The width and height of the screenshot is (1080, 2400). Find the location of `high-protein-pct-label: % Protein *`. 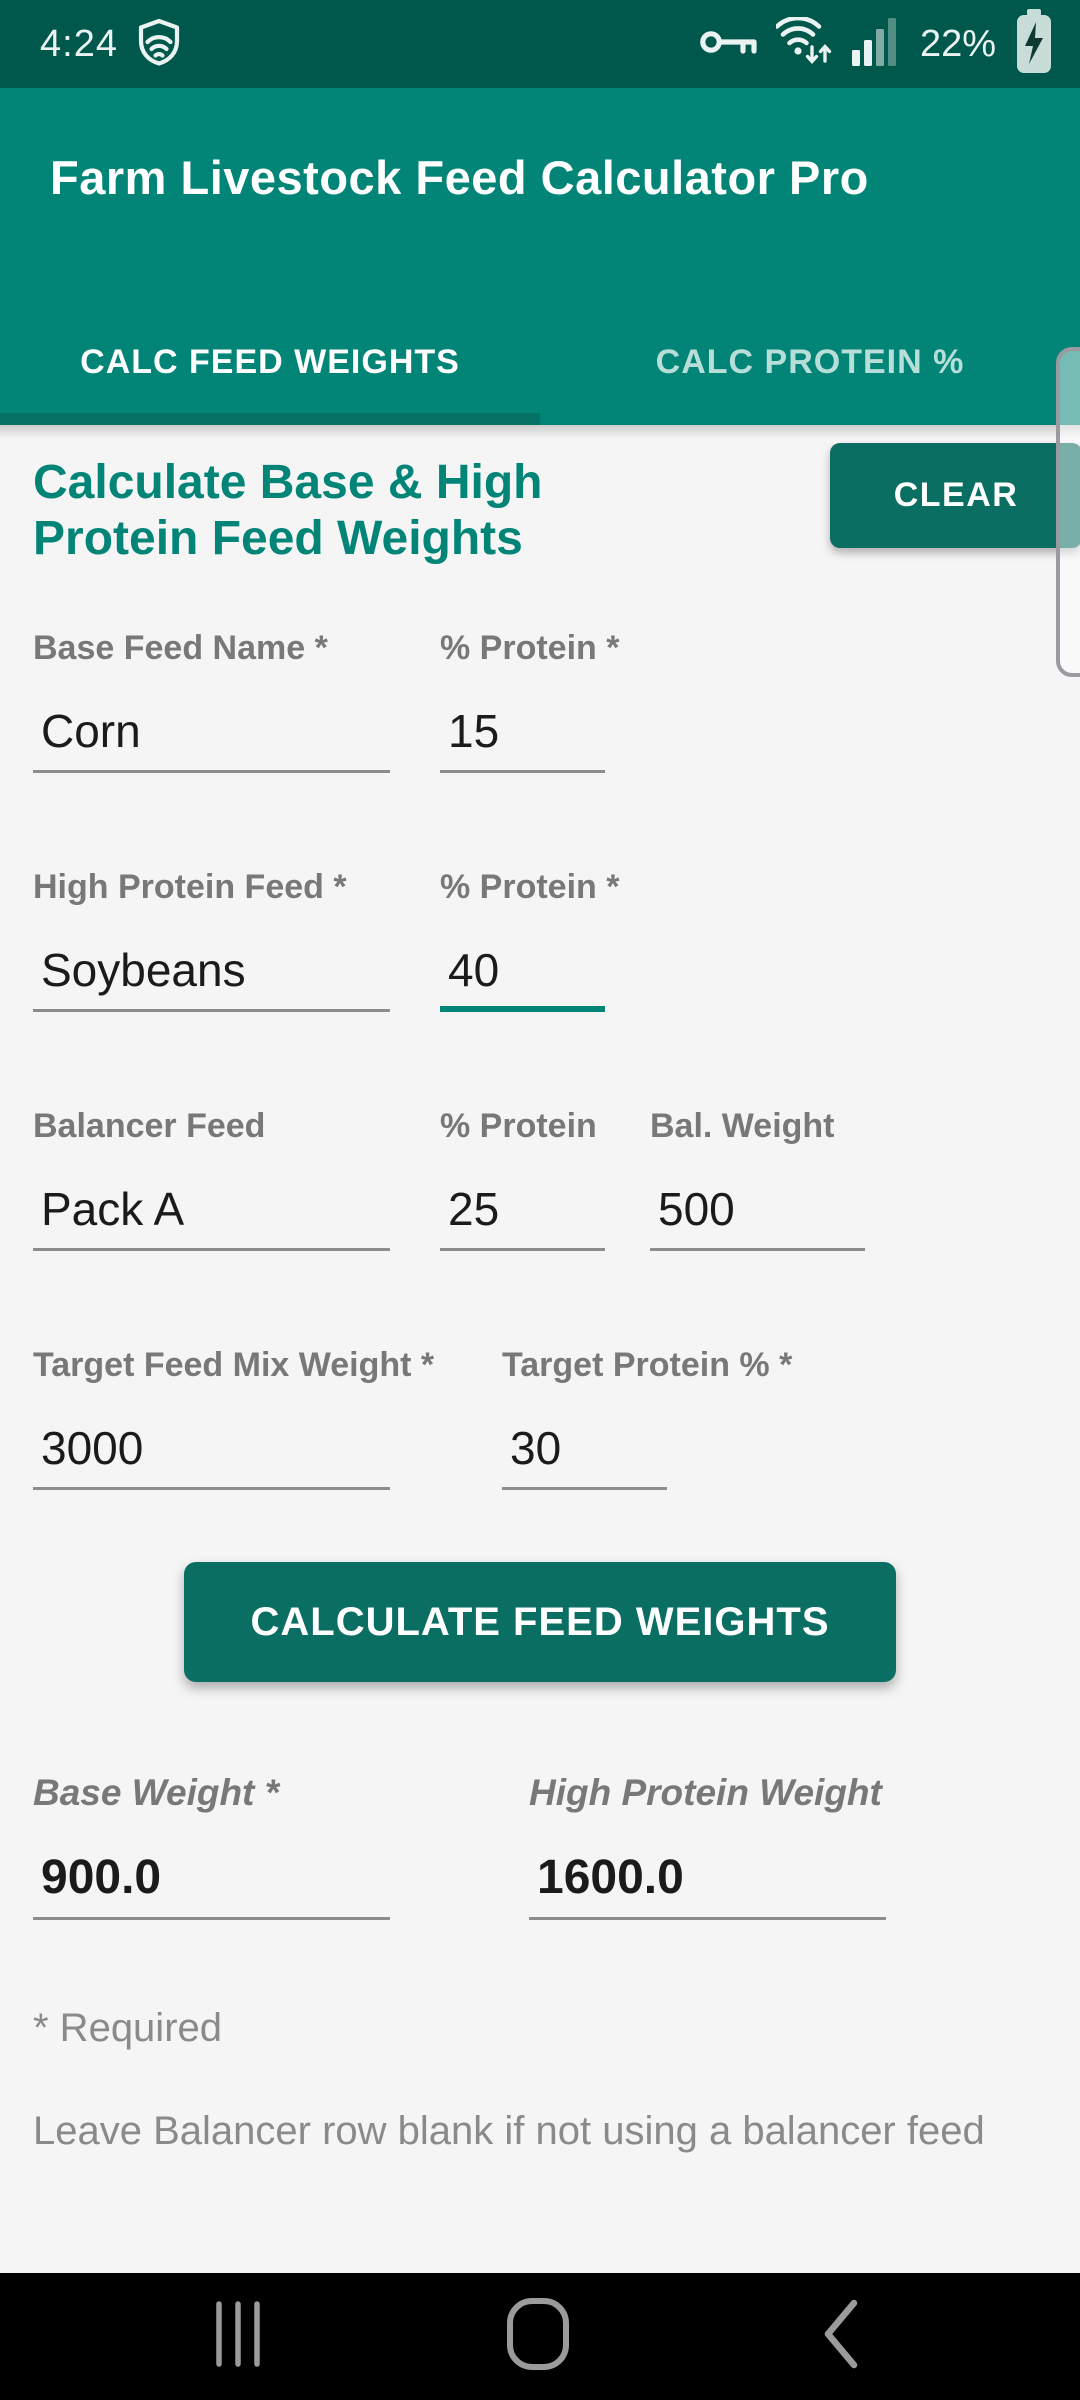

high-protein-pct-label: % Protein * is located at coordinates (530, 887).